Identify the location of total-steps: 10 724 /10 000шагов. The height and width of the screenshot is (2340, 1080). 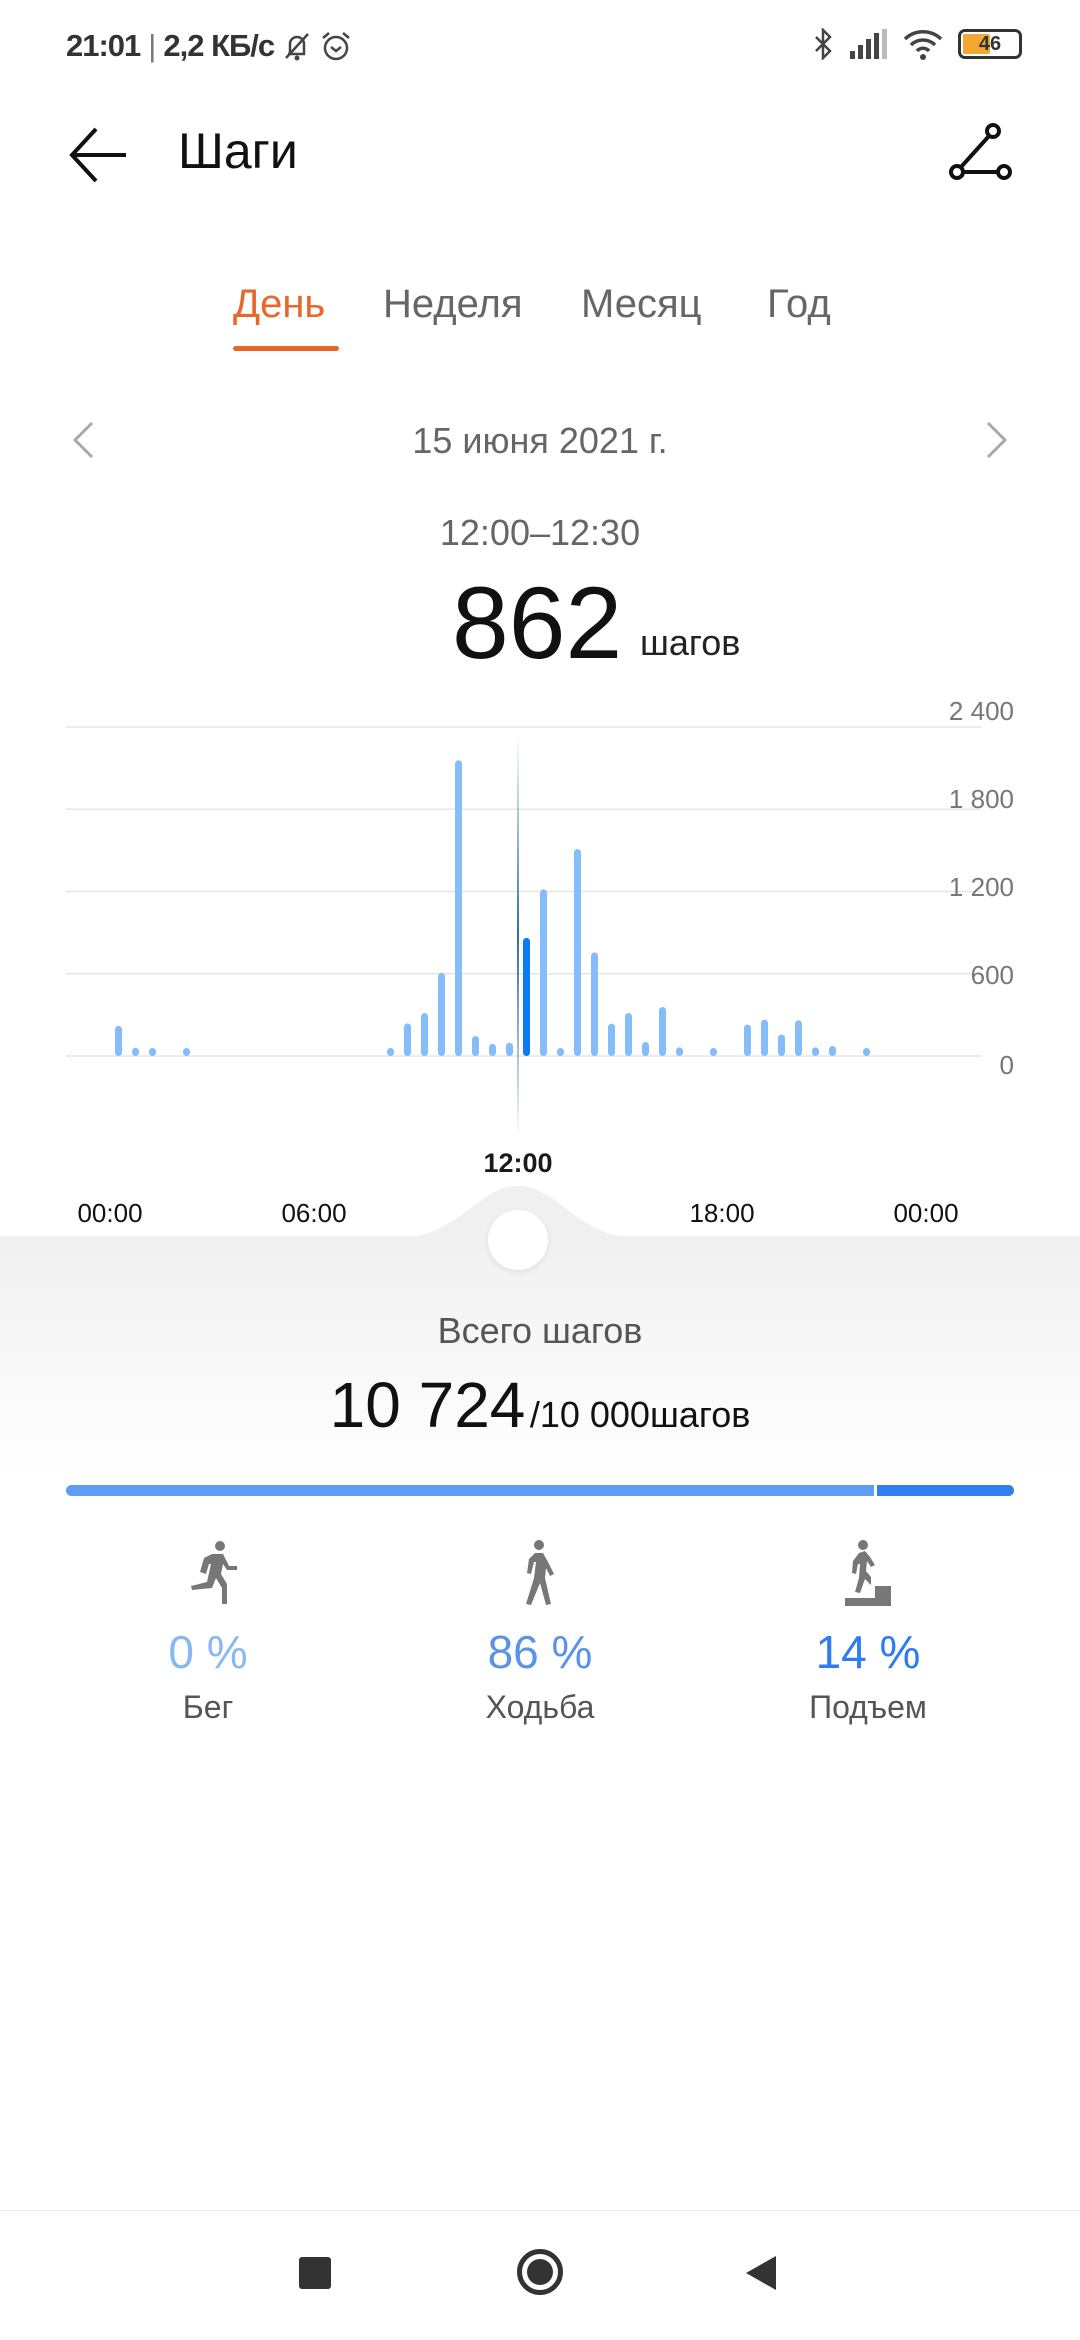
(540, 1405).